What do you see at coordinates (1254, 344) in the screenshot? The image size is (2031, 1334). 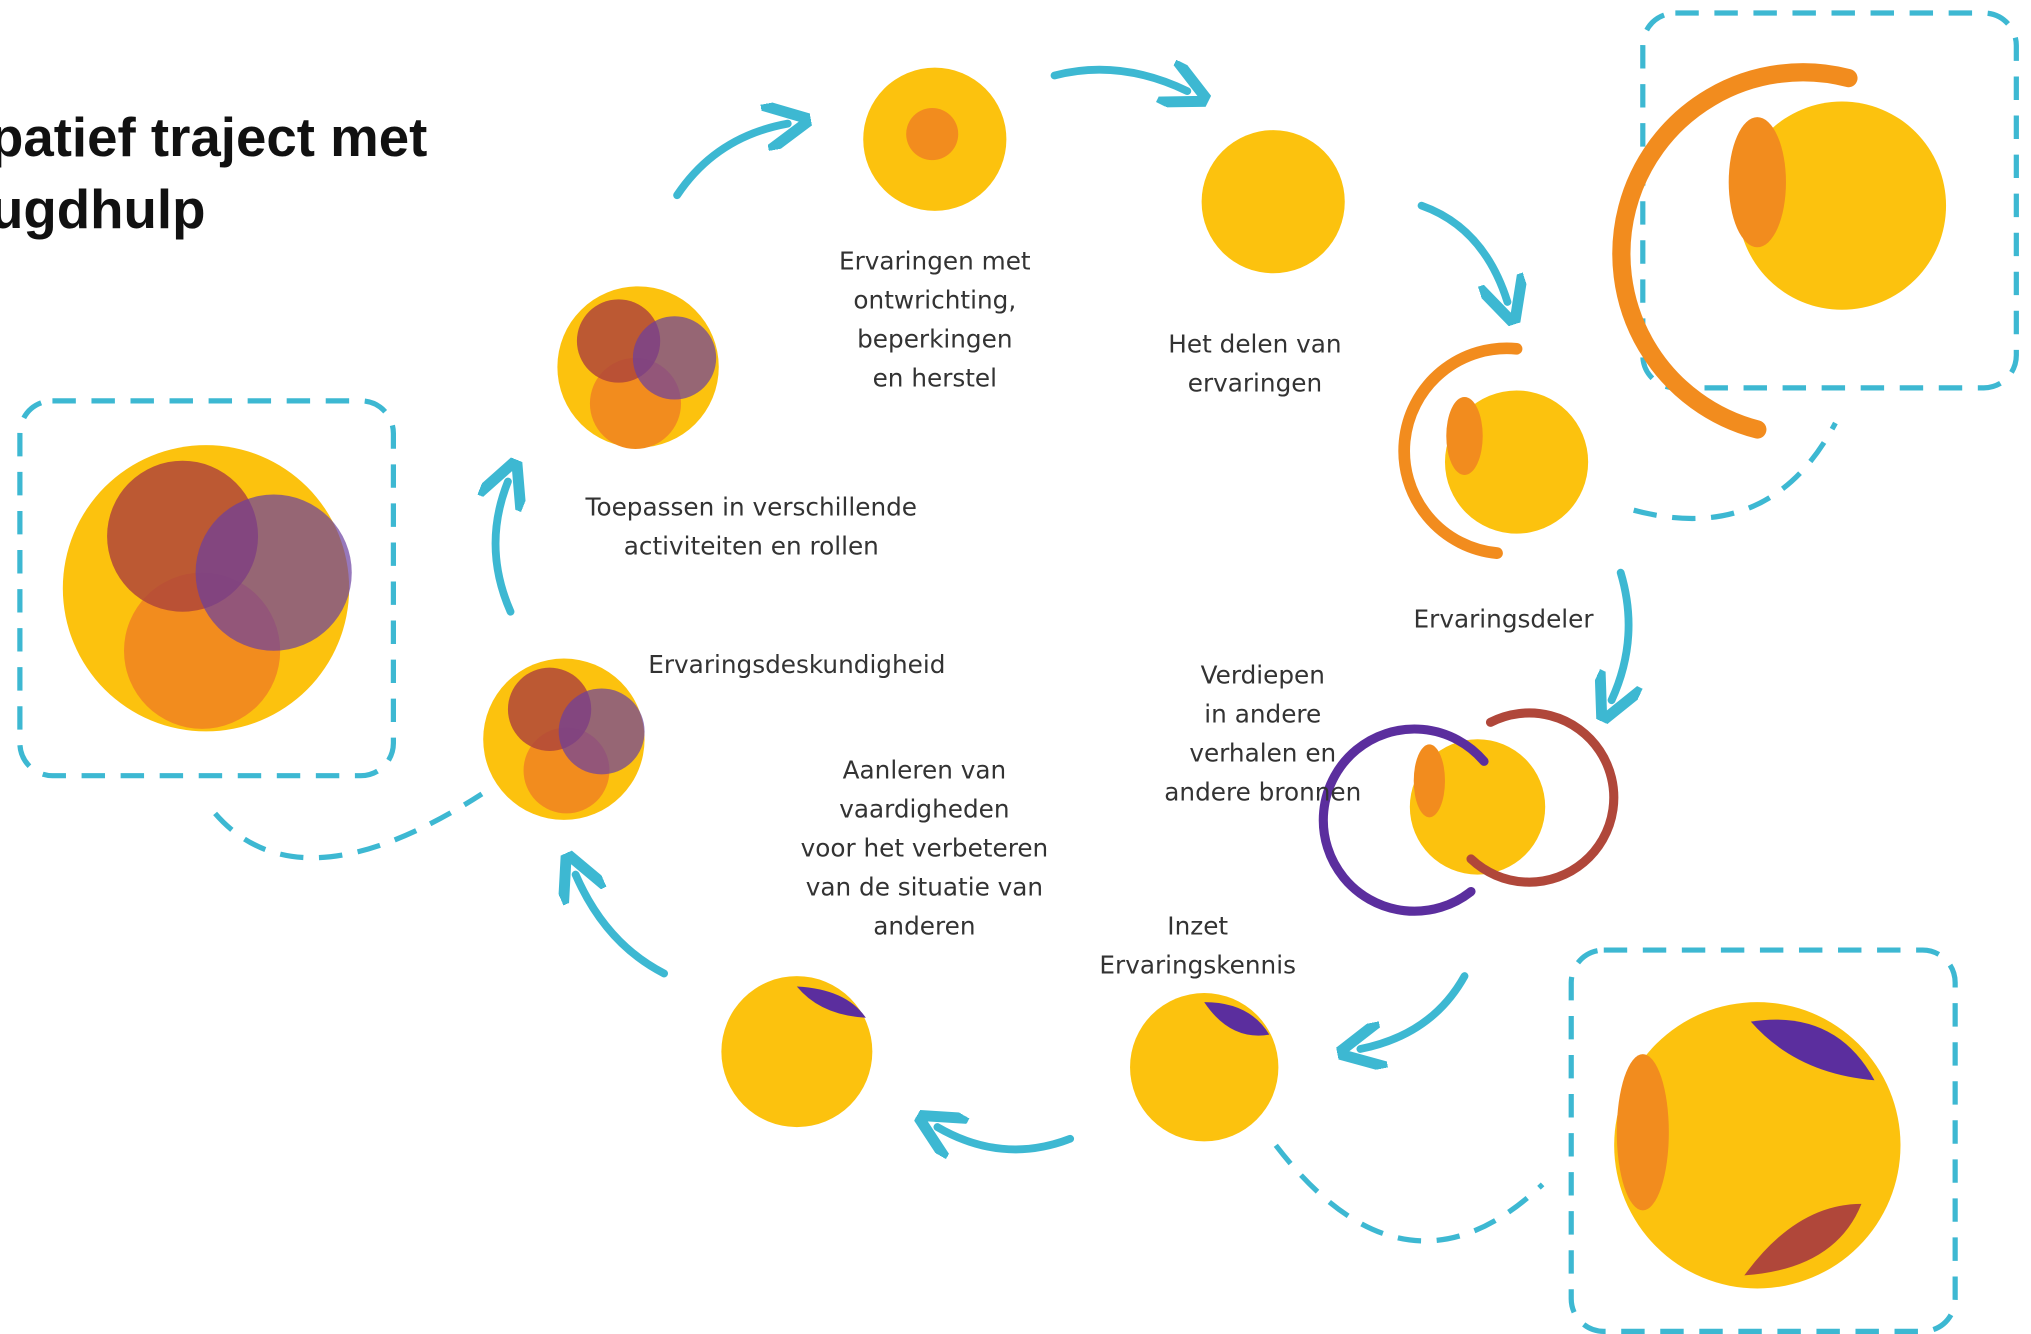 I see `step-label: Het delen van` at bounding box center [1254, 344].